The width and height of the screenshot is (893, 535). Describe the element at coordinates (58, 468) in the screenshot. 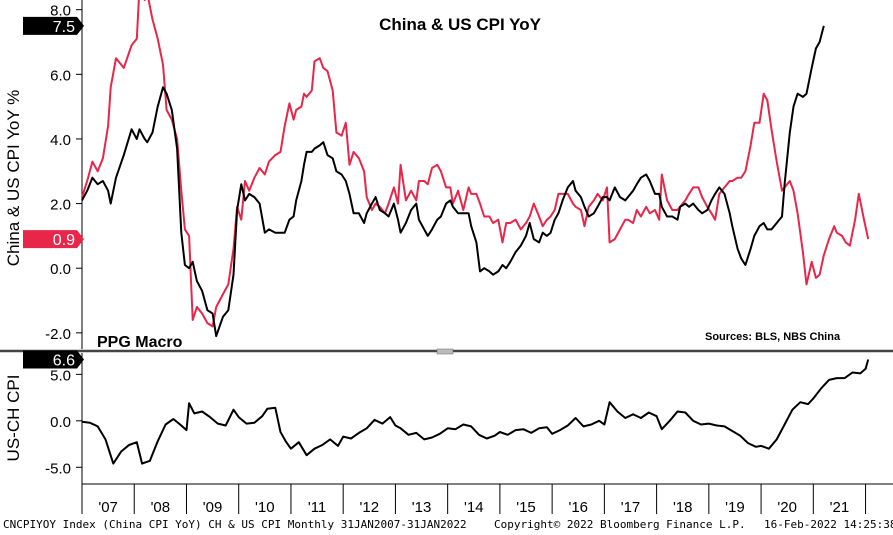

I see `bottom-y-tick-label: -5.0` at that location.